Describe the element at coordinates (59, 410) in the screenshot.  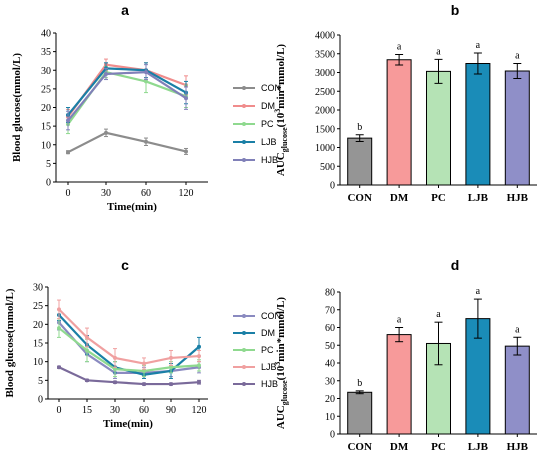
I see `x-tick-label: 0` at that location.